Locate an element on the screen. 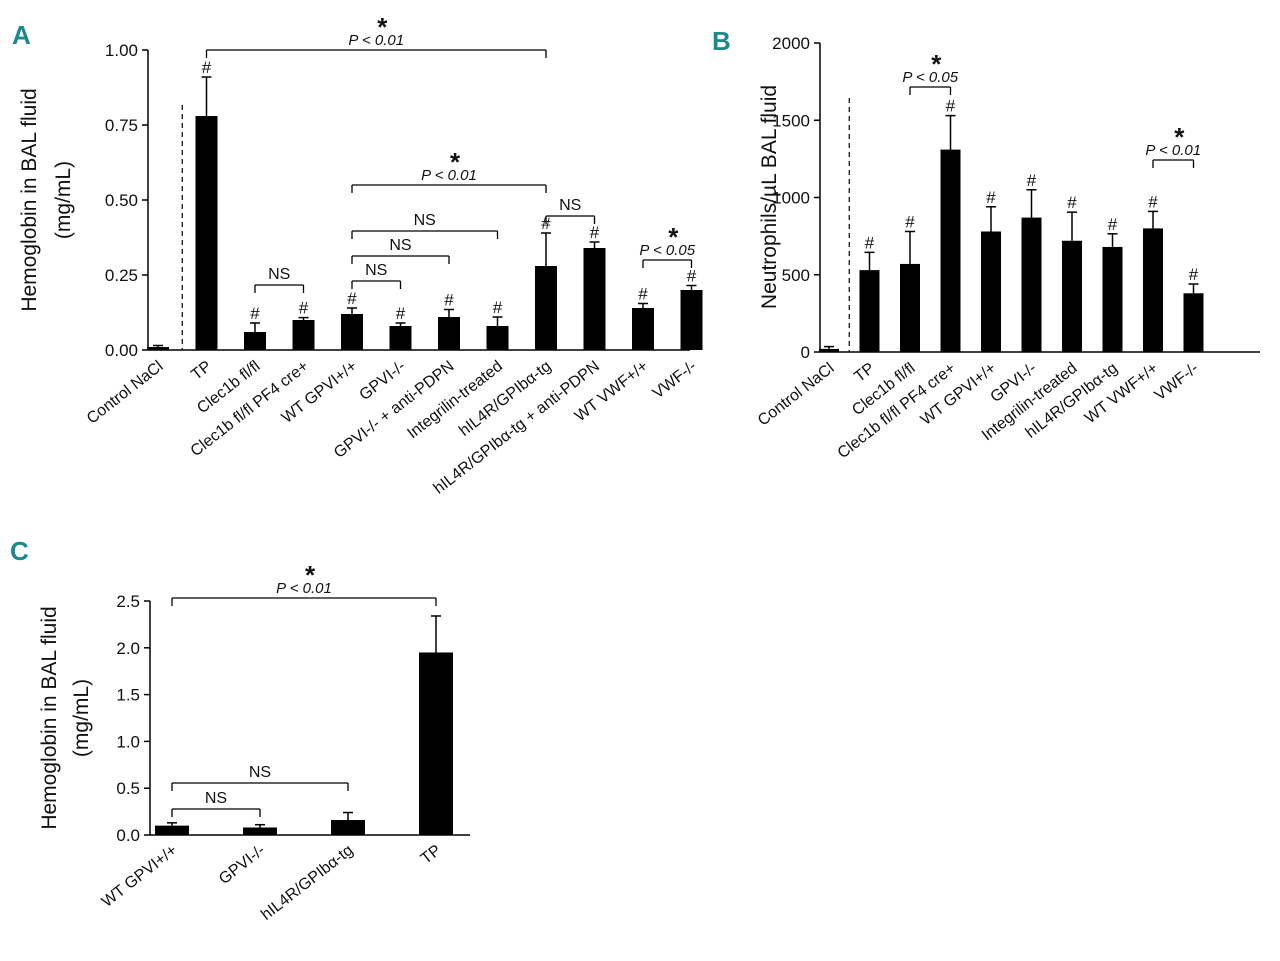 This screenshot has width=1280, height=961. y-tick-label: 1.00 is located at coordinates (121, 50).